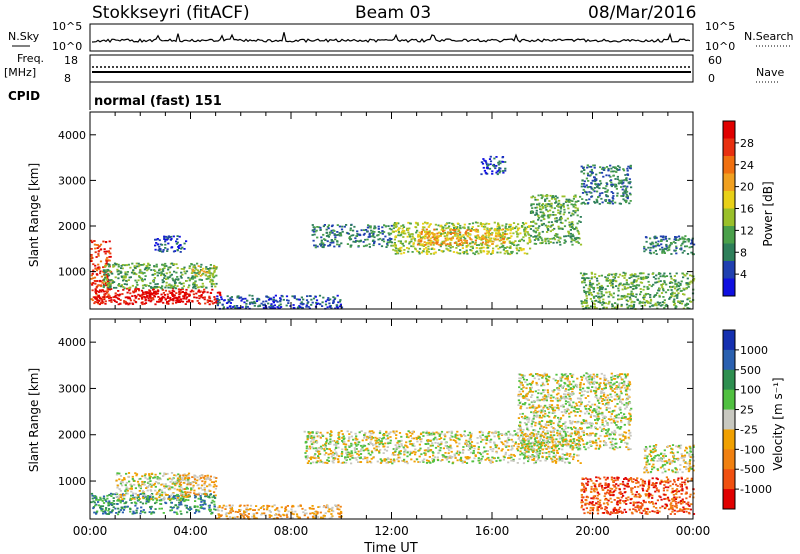 The image size is (800, 554). I want to click on colorbar-segment, so click(729, 235).